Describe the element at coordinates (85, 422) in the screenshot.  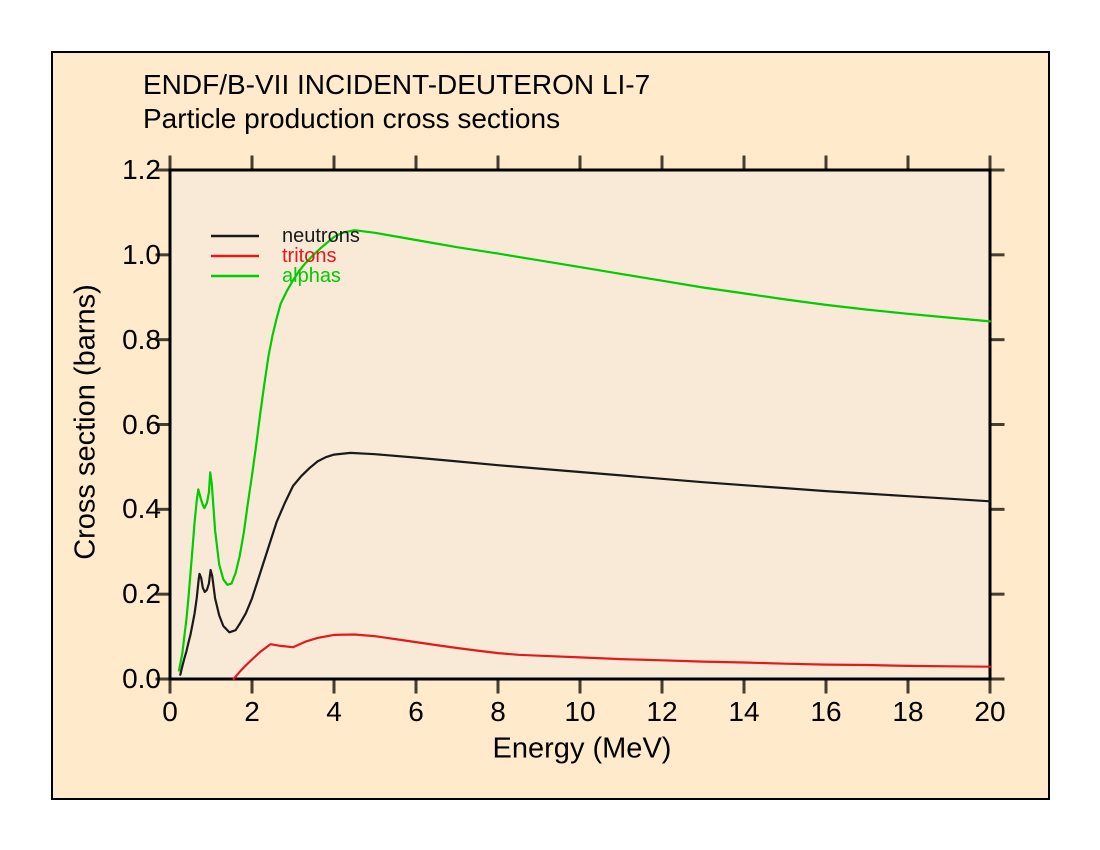
I see `y-axis-title: Cross section (barns)` at that location.